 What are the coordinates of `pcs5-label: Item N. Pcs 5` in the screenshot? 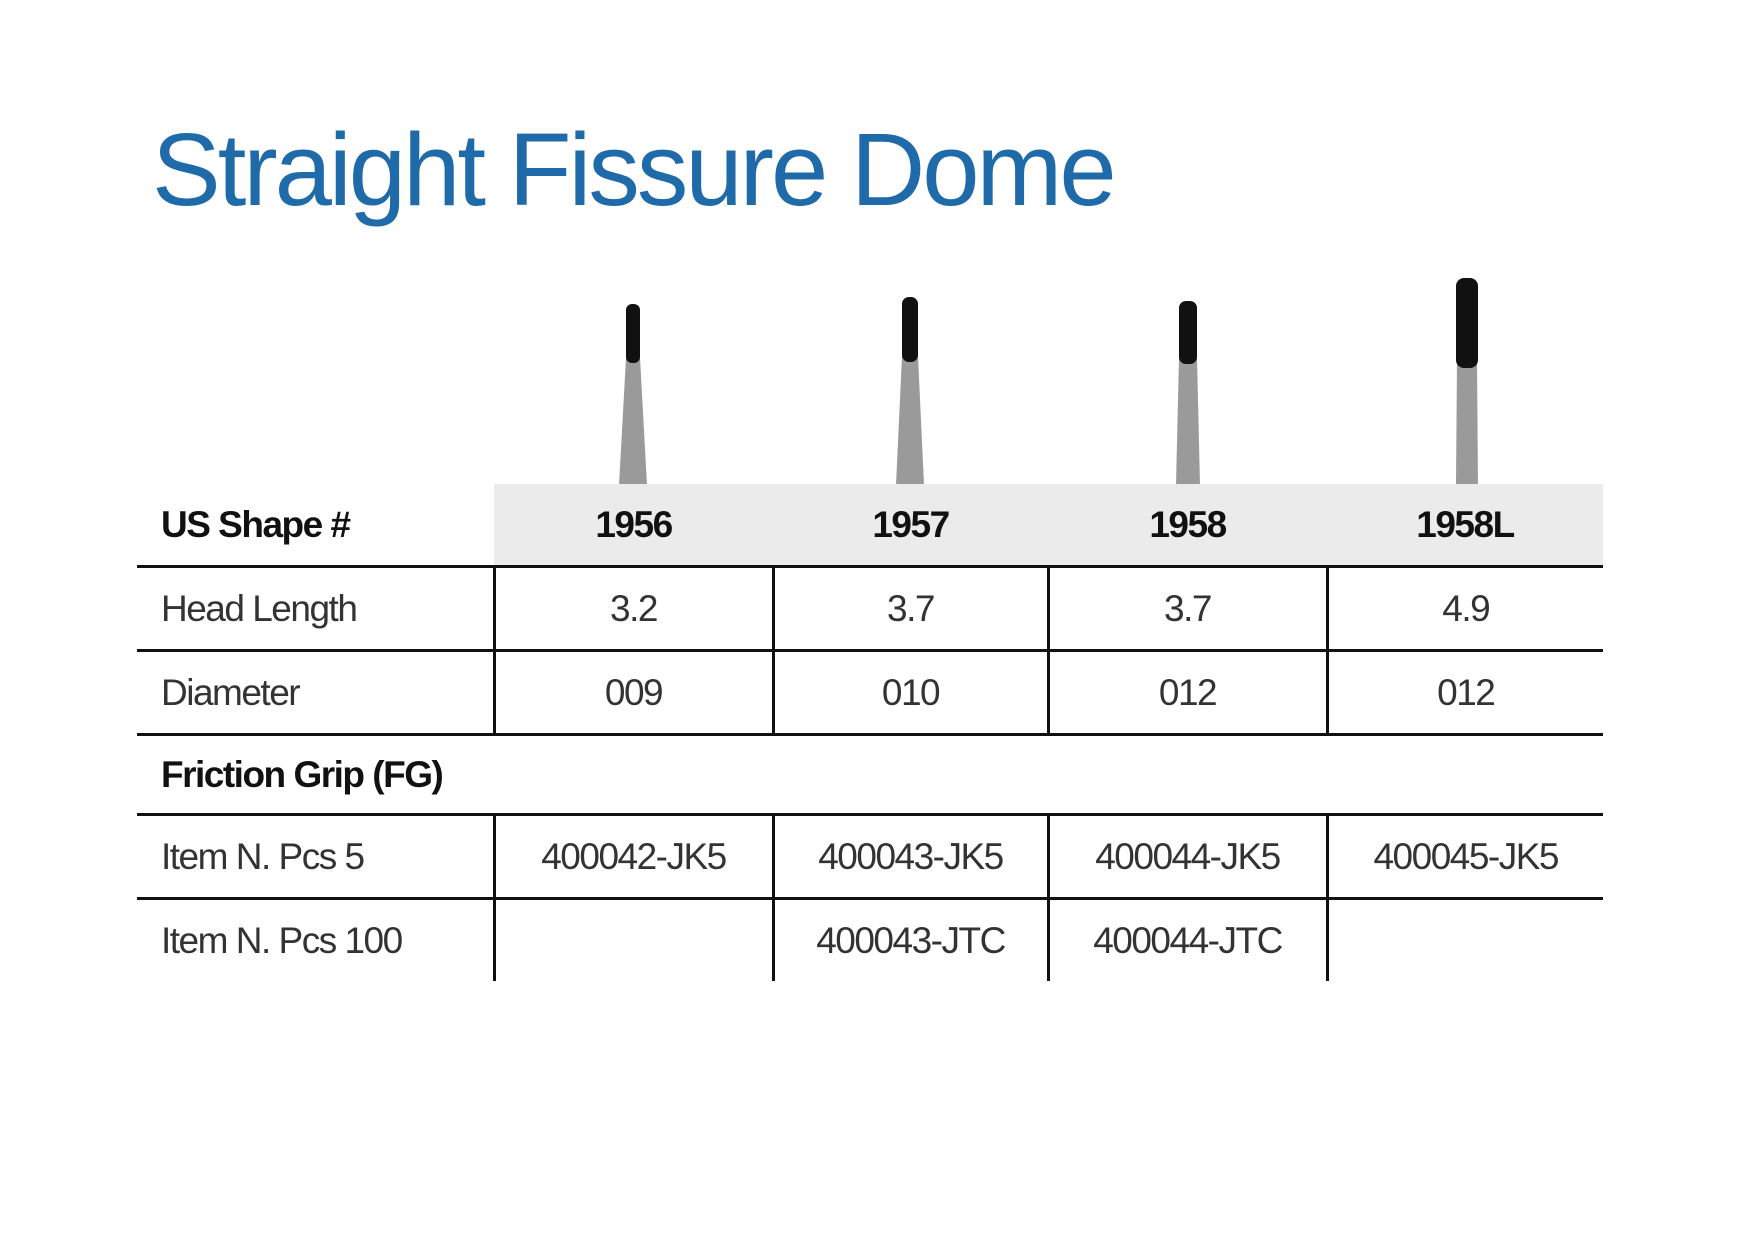 It's located at (315, 857).